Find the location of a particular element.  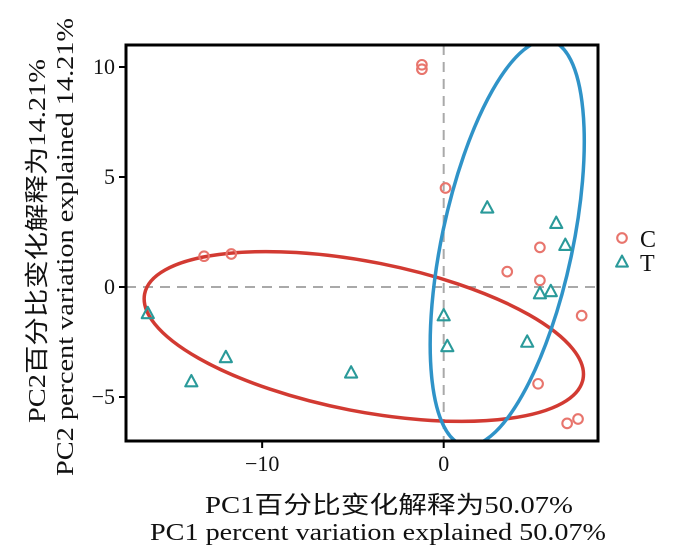

legend-item-t: T is located at coordinates (635, 264).